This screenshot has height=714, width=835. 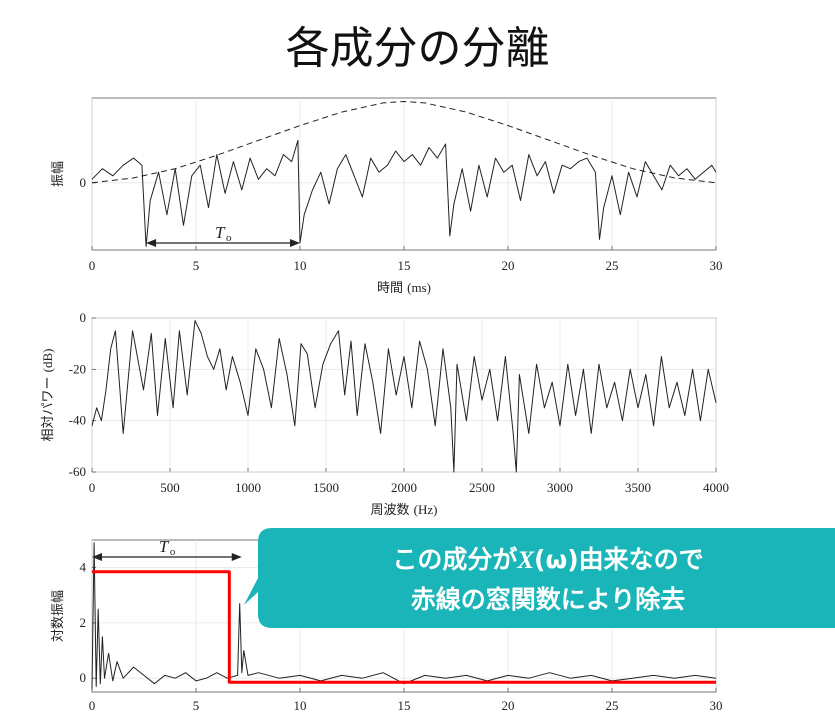 I want to click on x-axis-label-unit: (ms), so click(x=419, y=287).